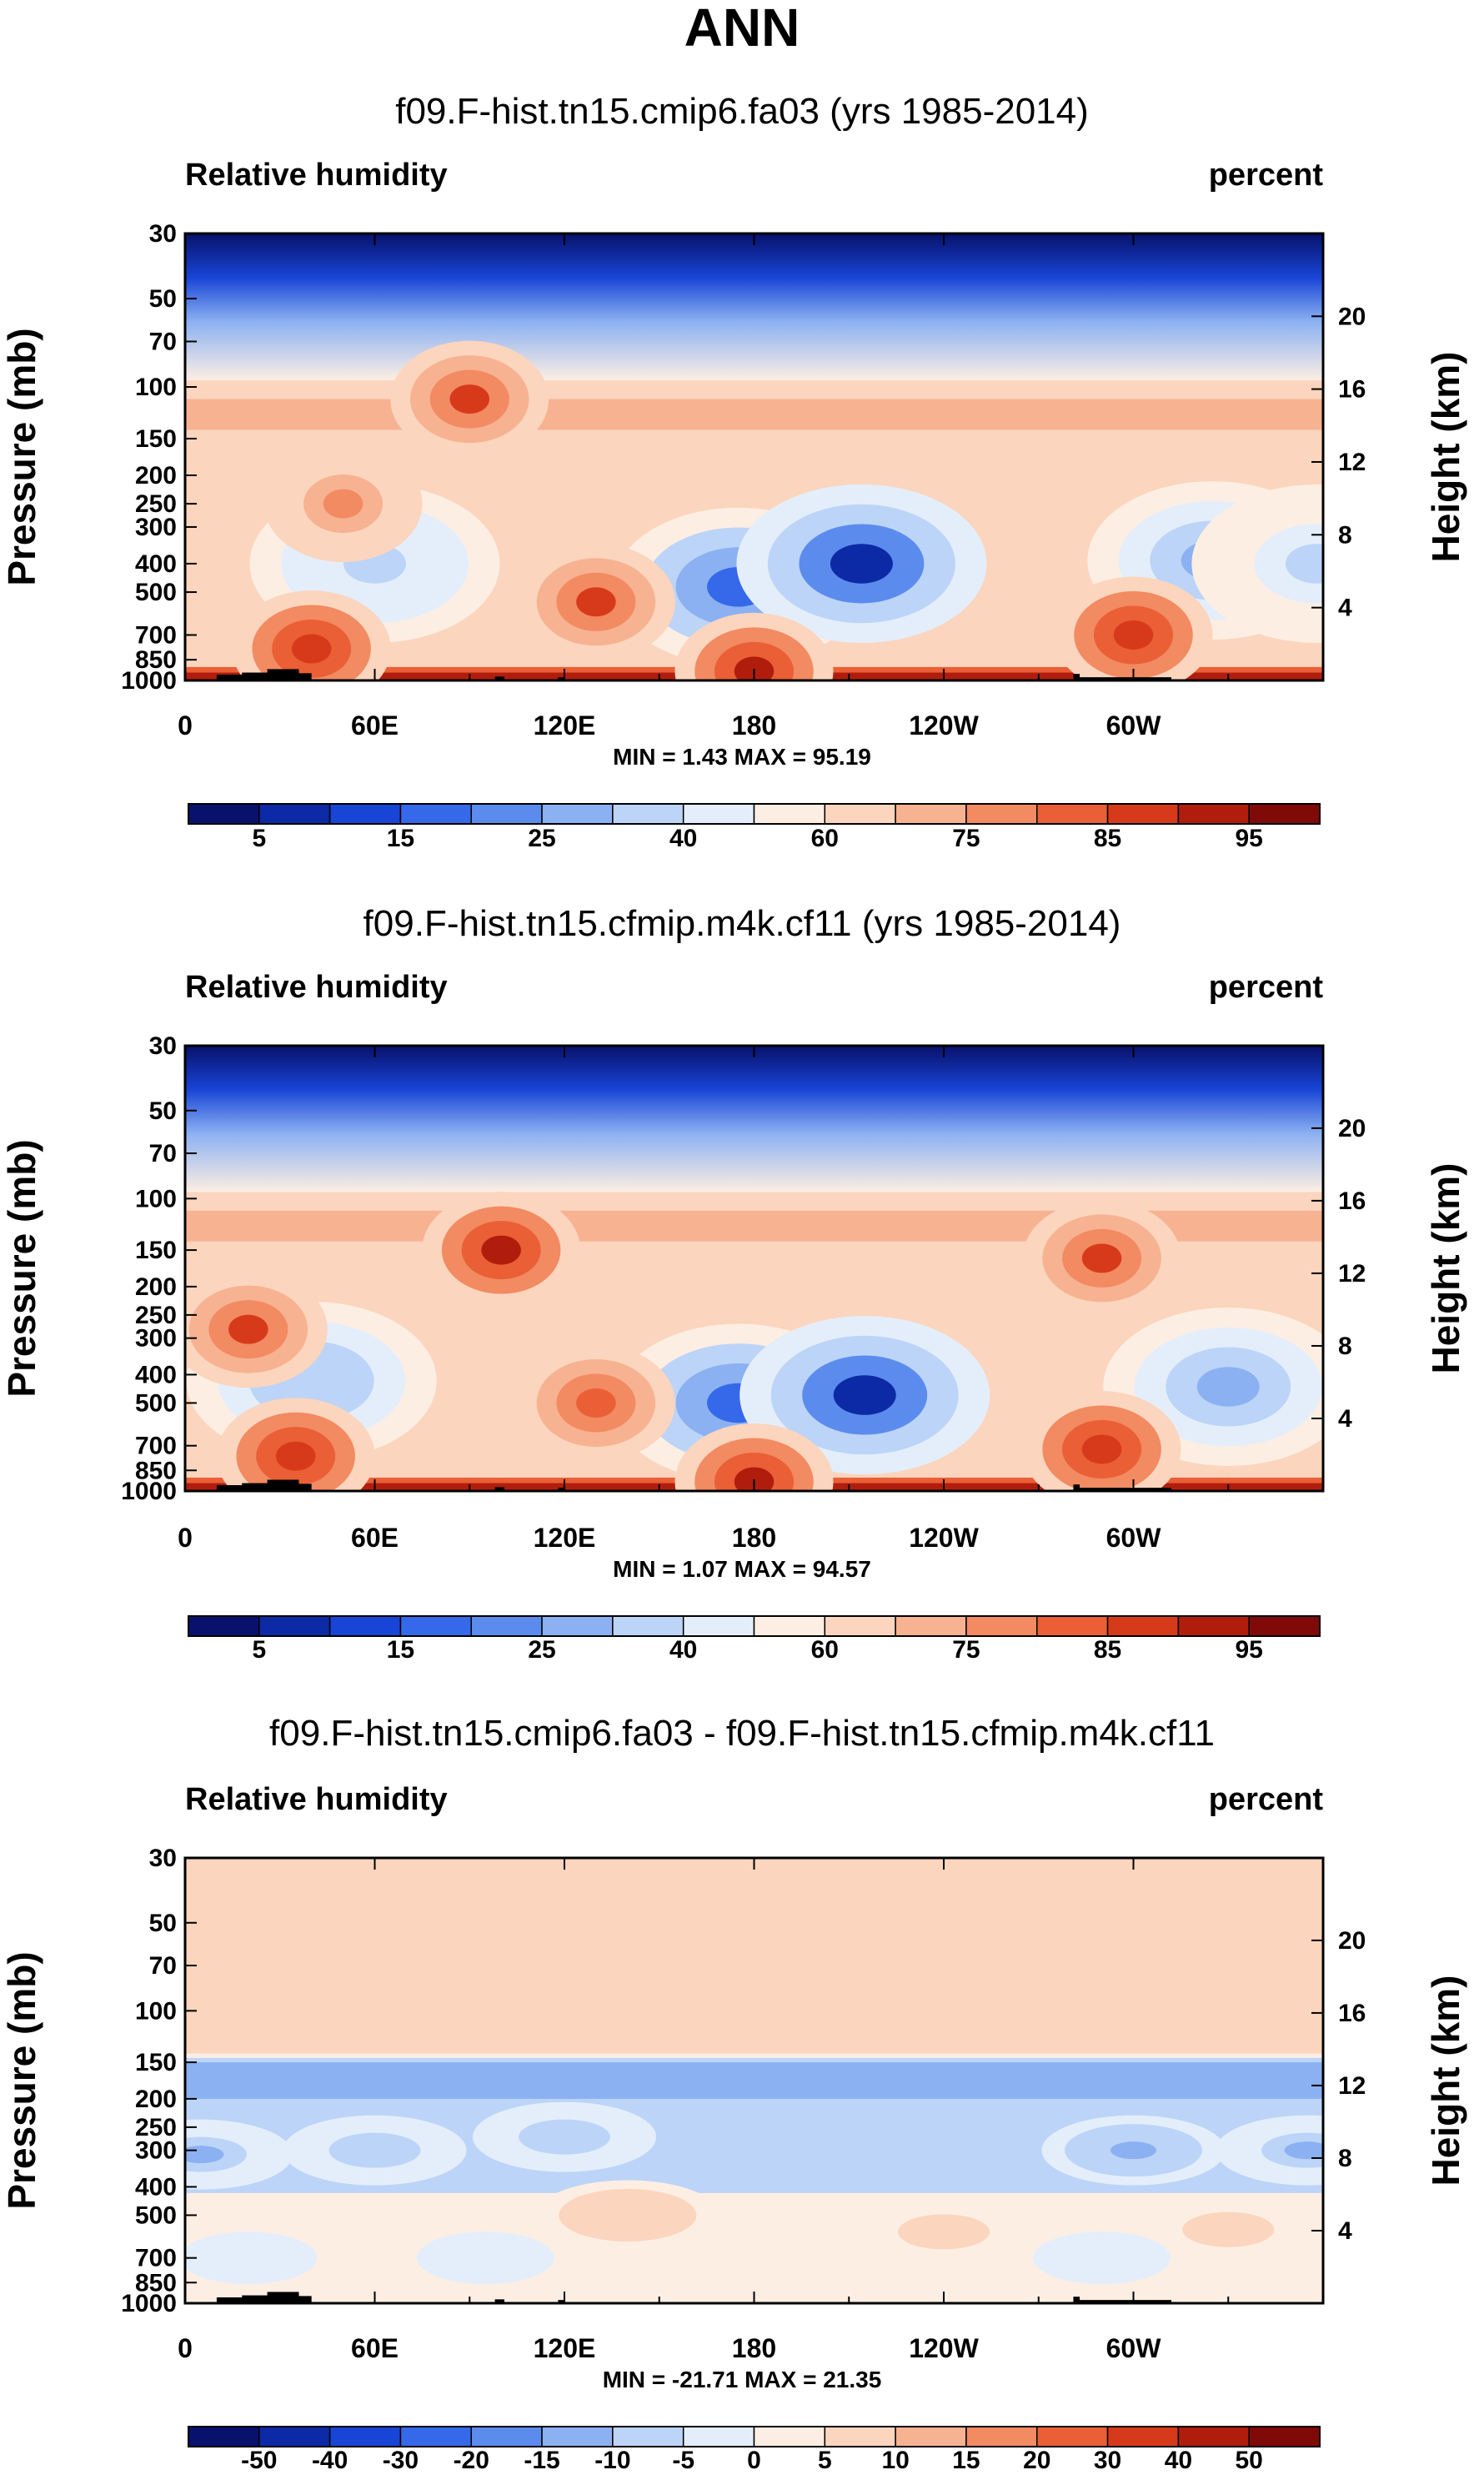 The image size is (1484, 2480). Describe the element at coordinates (156, 475) in the screenshot. I see `y-tick-label: 200` at that location.